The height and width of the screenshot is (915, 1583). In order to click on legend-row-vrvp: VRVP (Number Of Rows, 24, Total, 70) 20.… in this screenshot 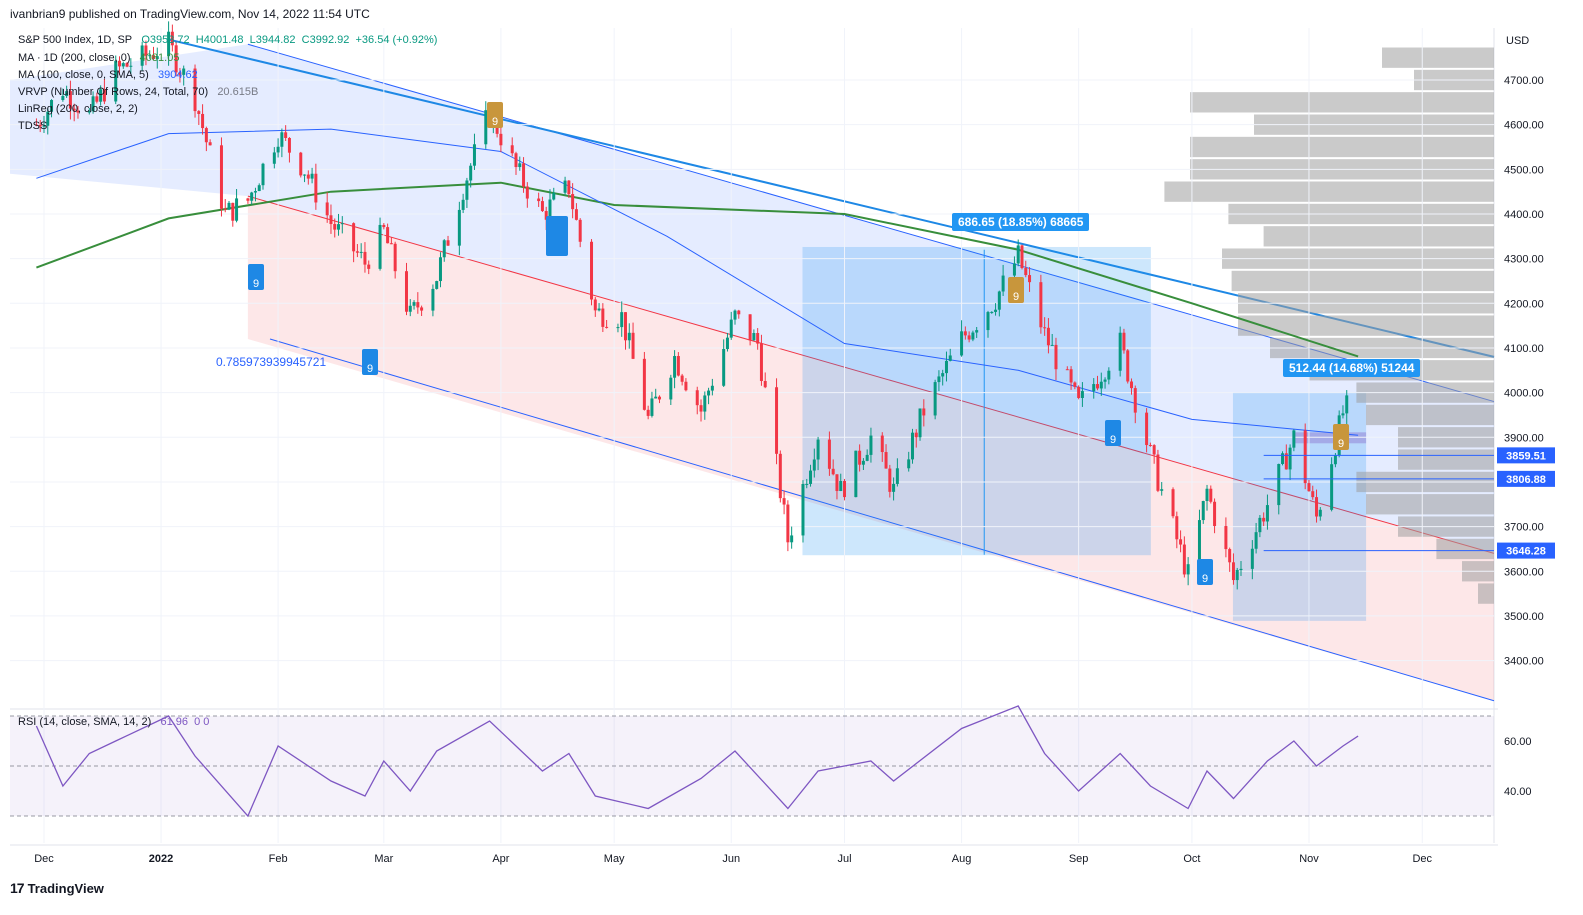, I will do `click(138, 92)`.